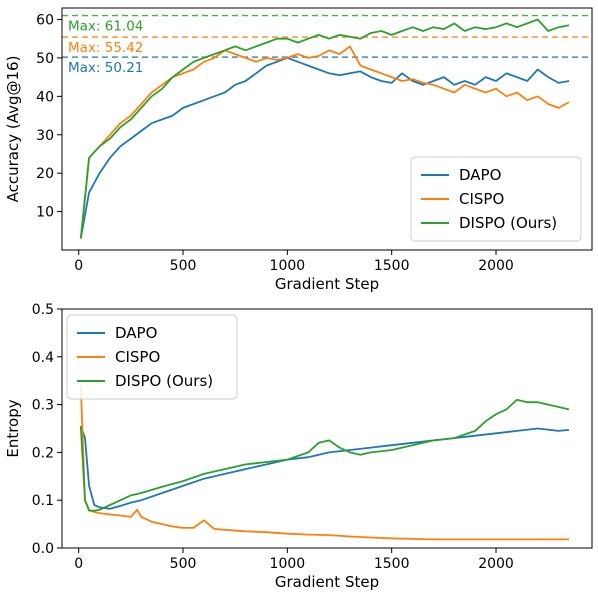 Image resolution: width=598 pixels, height=599 pixels. What do you see at coordinates (43, 406) in the screenshot?
I see `y-tick-label-3: 0.3` at bounding box center [43, 406].